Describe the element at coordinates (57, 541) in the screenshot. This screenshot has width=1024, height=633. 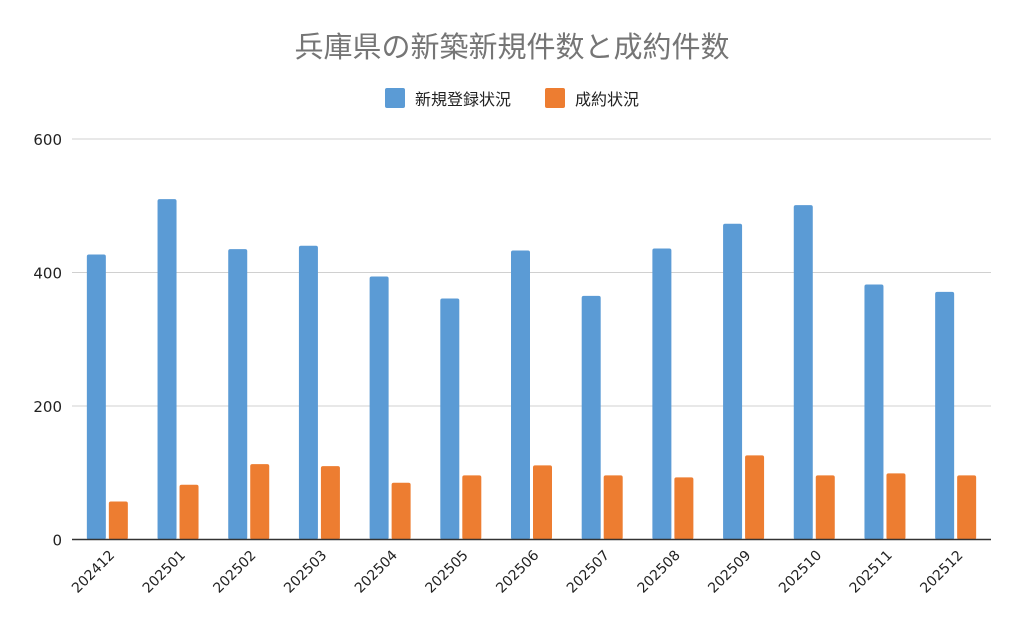
I see `y-tick-label: 0` at that location.